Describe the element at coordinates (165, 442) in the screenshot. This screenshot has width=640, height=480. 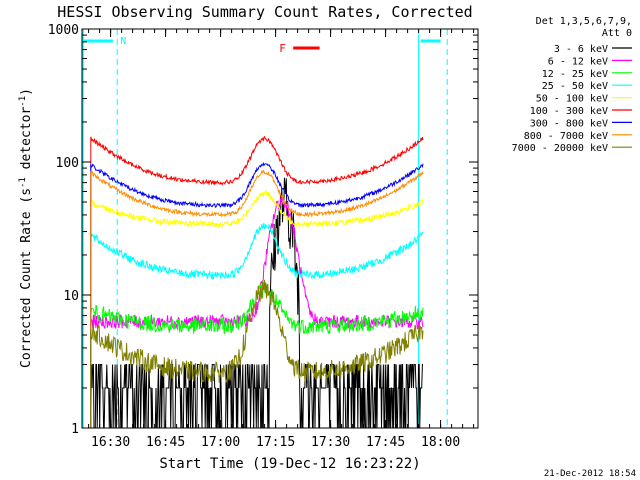
I see `x-tick-label: 16:45` at that location.